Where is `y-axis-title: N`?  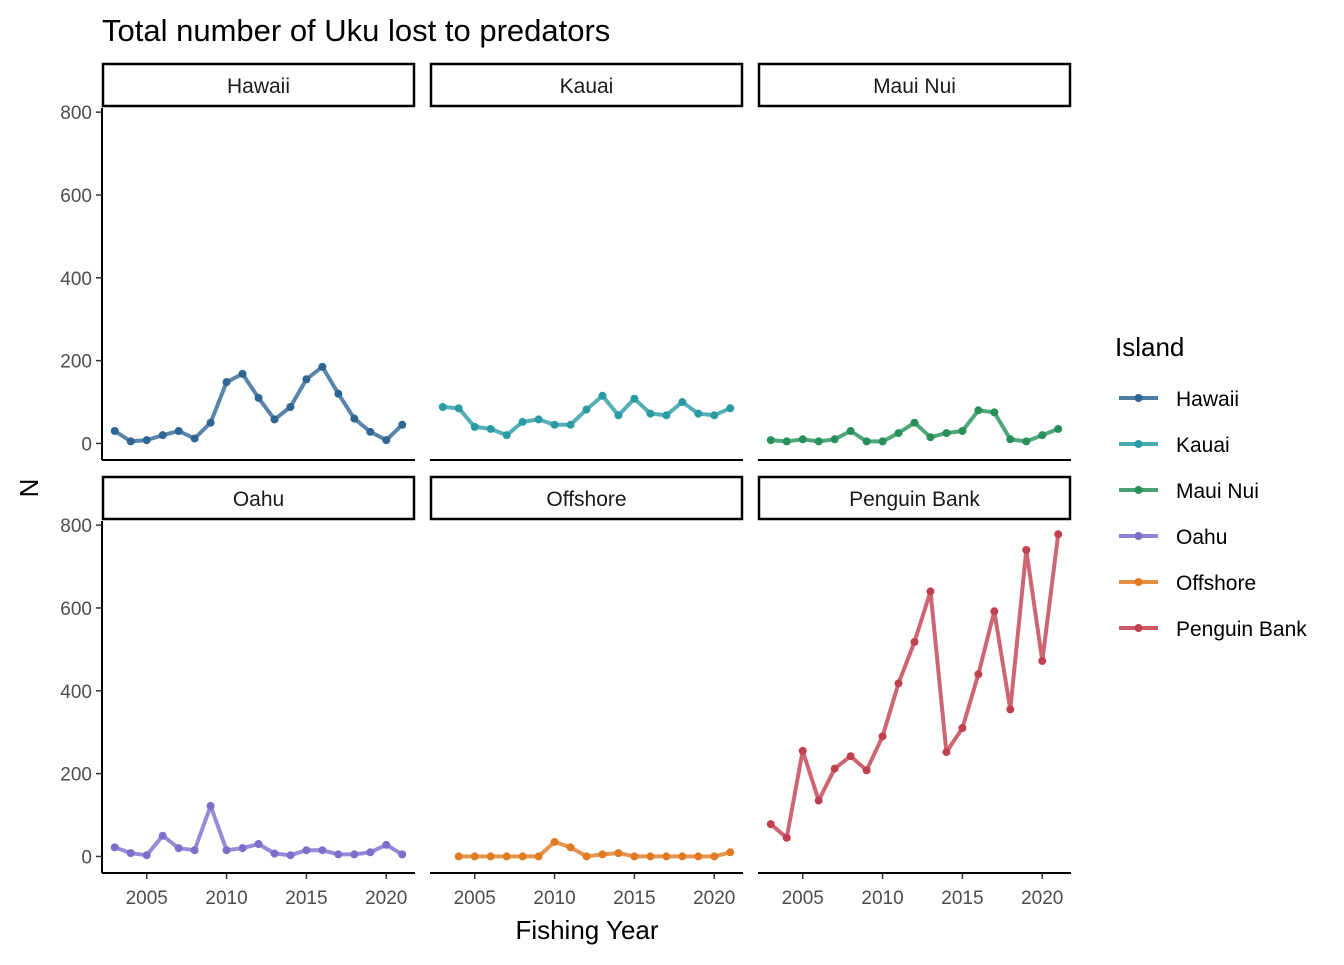
y-axis-title: N is located at coordinates (29, 488).